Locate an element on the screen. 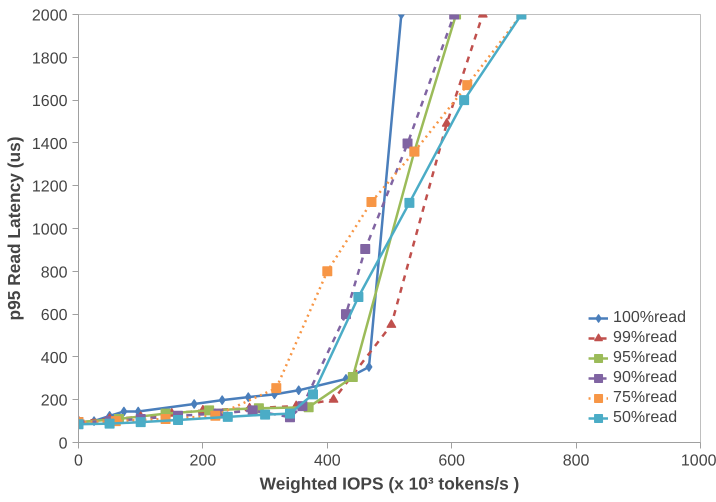  y-tick-label: 200 is located at coordinates (54, 401).